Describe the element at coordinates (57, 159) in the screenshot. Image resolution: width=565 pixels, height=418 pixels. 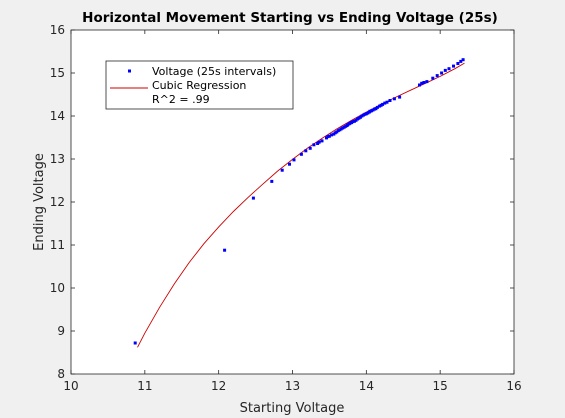
I see `y-tick-label: 13` at that location.